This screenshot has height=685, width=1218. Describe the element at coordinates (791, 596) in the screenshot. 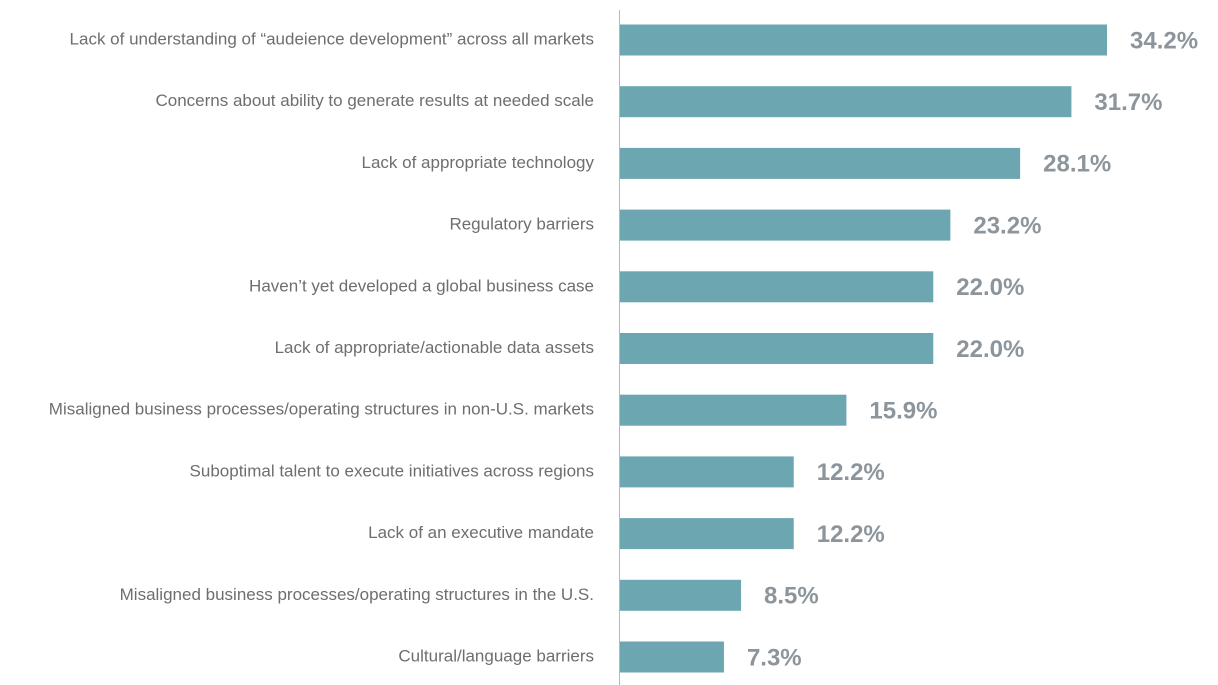

I see `value-label: 8.5%` at that location.